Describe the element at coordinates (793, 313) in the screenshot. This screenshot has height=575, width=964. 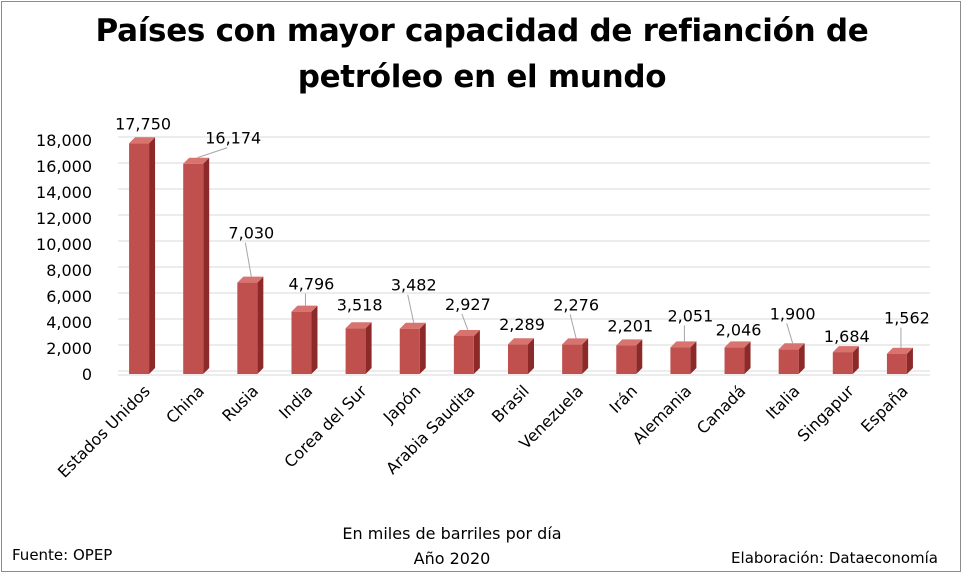
I see `value-label: 1,900` at that location.